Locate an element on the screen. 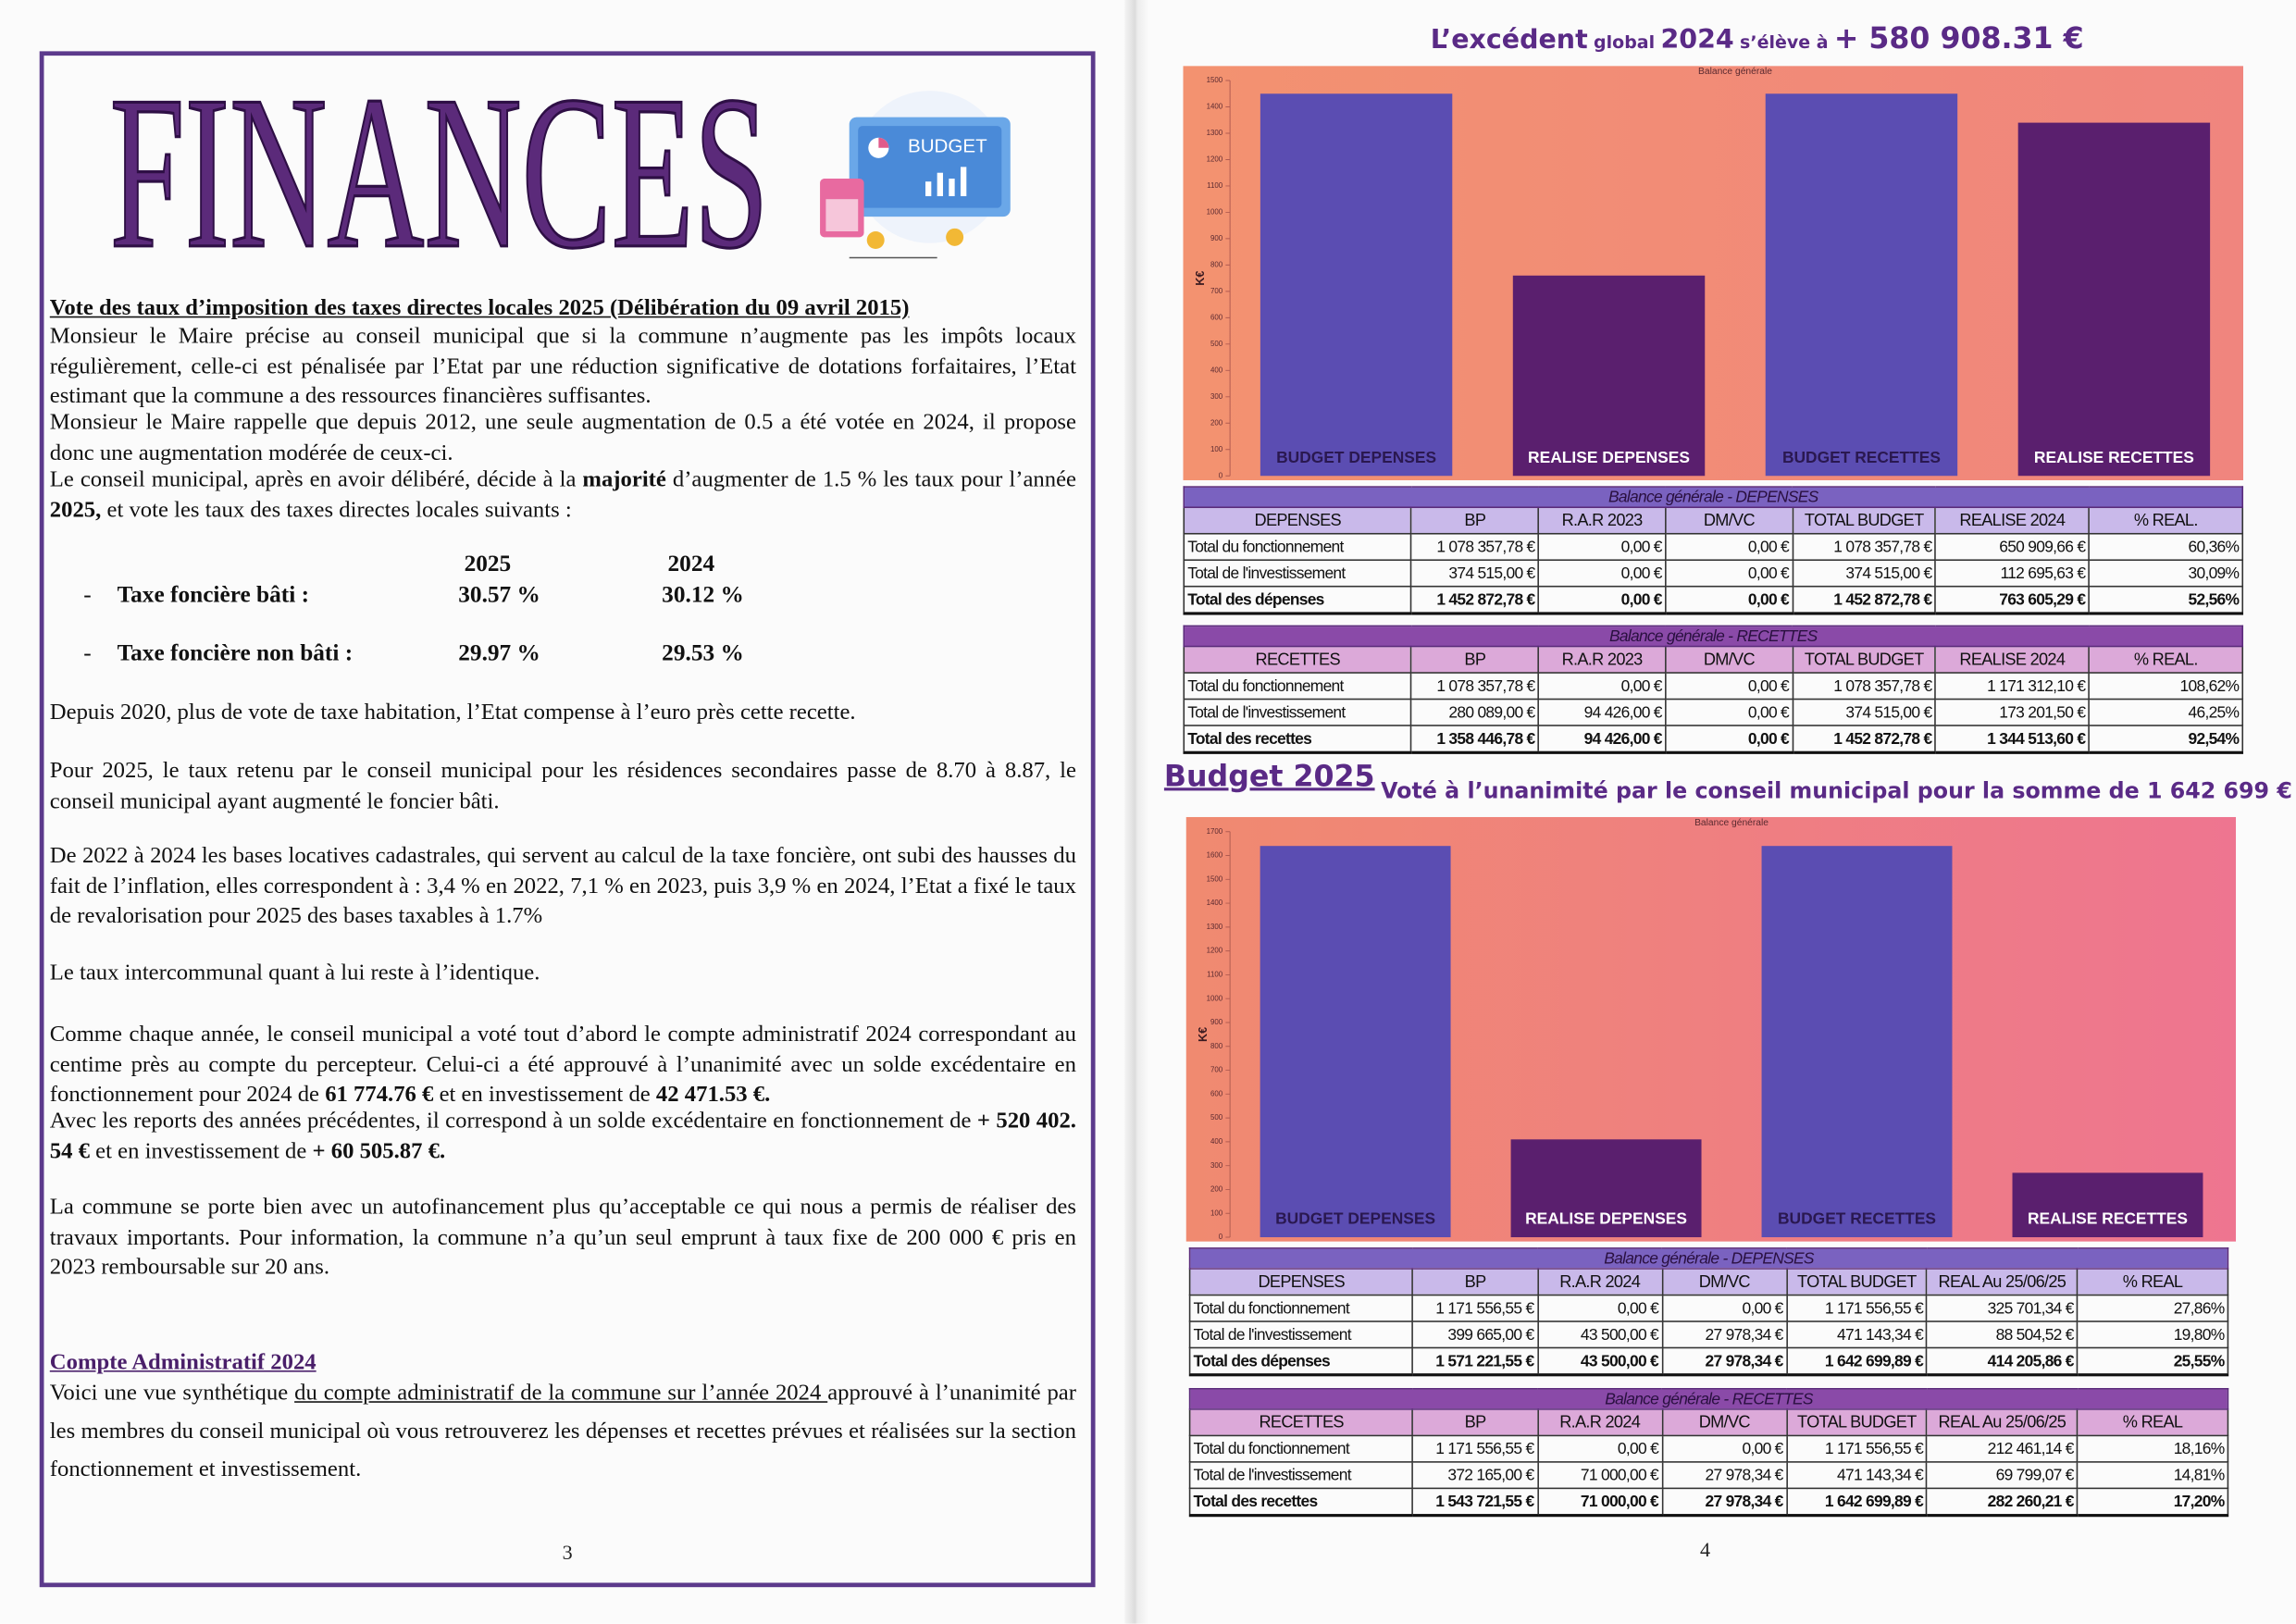 The width and height of the screenshot is (2296, 1624). table-cell: 471 143,34 € is located at coordinates (1857, 1334).